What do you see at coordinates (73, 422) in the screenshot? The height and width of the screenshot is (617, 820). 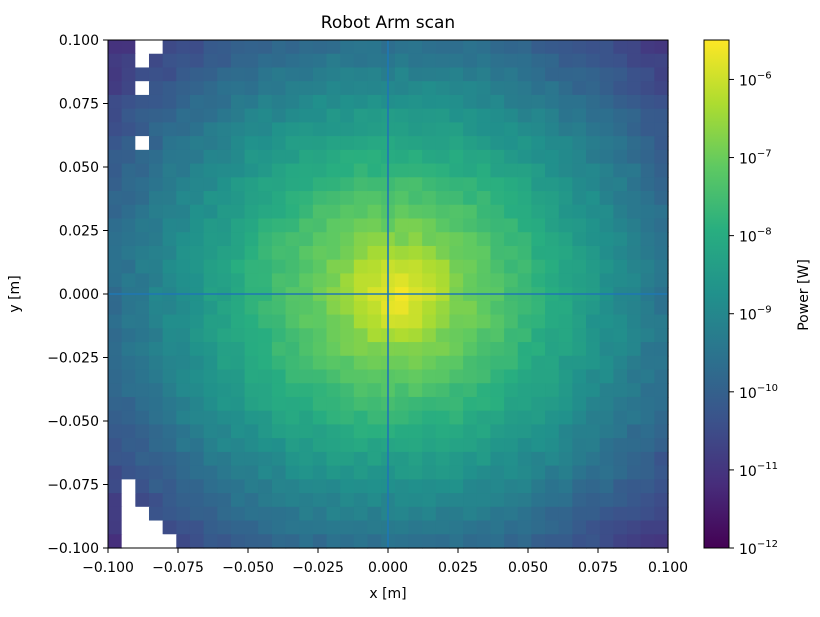 I see `y-tick-label: −0.050` at bounding box center [73, 422].